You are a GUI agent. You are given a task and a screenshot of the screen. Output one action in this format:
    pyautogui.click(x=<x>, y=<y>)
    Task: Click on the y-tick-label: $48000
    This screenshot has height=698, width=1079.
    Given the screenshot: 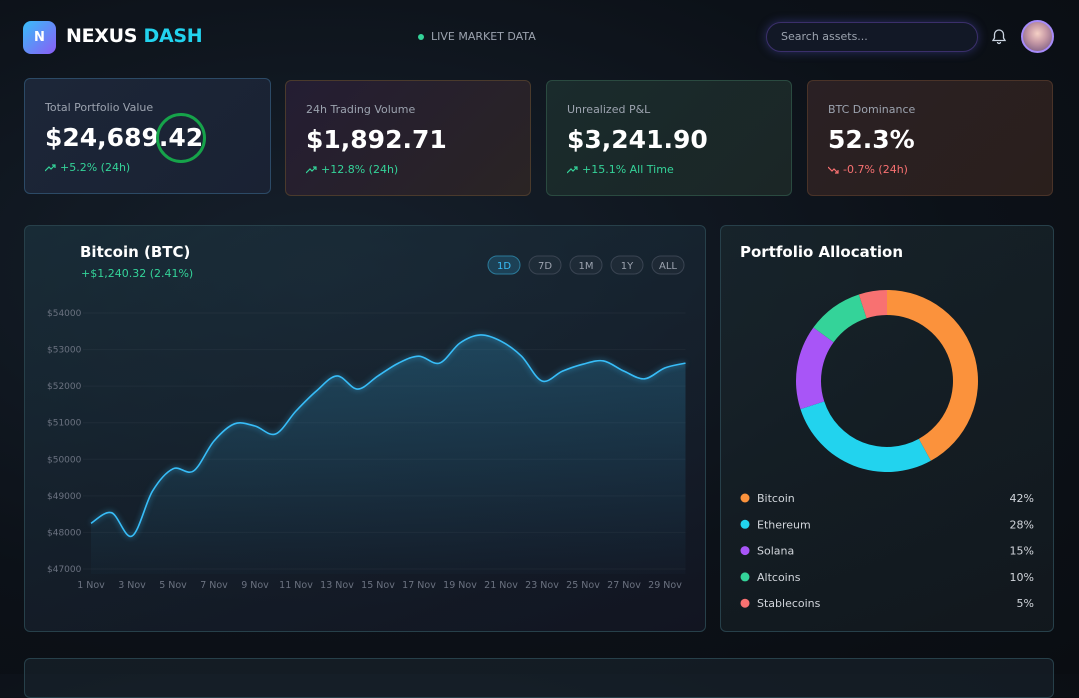 What is the action you would take?
    pyautogui.click(x=64, y=533)
    